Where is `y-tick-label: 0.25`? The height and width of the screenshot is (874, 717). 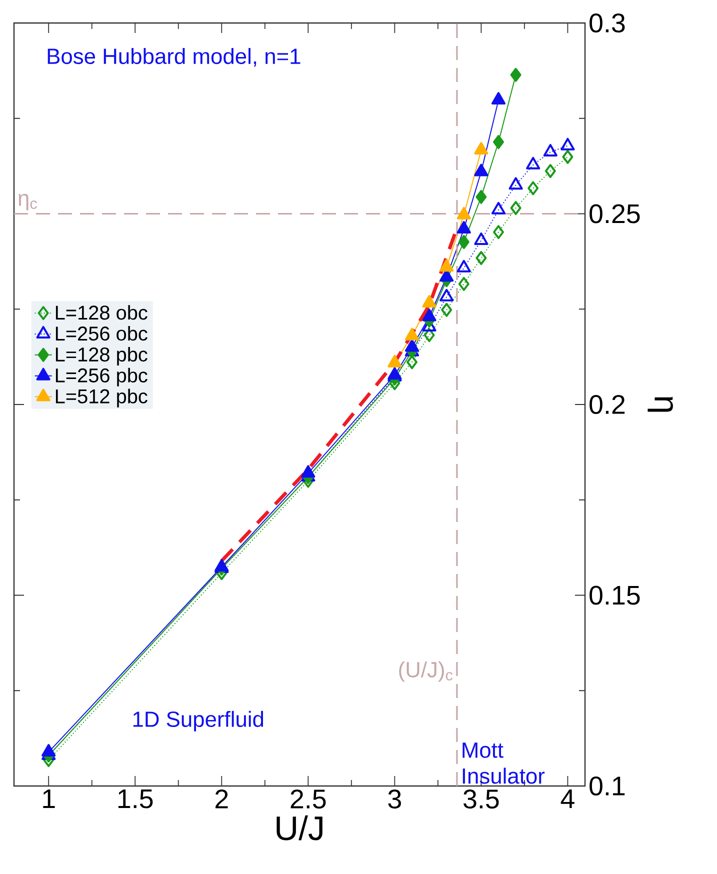
y-tick-label: 0.25 is located at coordinates (615, 214).